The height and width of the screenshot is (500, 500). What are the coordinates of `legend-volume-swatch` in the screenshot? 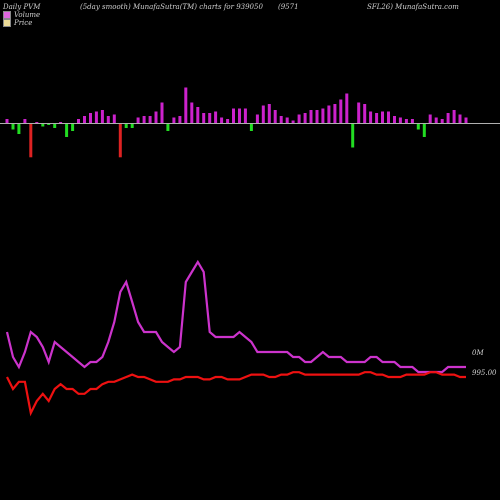 It's located at (7, 15).